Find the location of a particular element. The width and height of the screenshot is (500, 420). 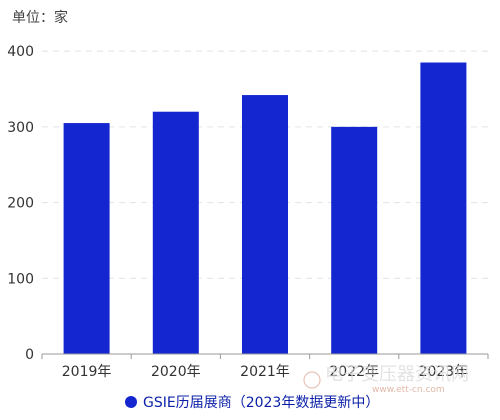

watermark-text: 电子变压器资讯网 is located at coordinates (397, 374).